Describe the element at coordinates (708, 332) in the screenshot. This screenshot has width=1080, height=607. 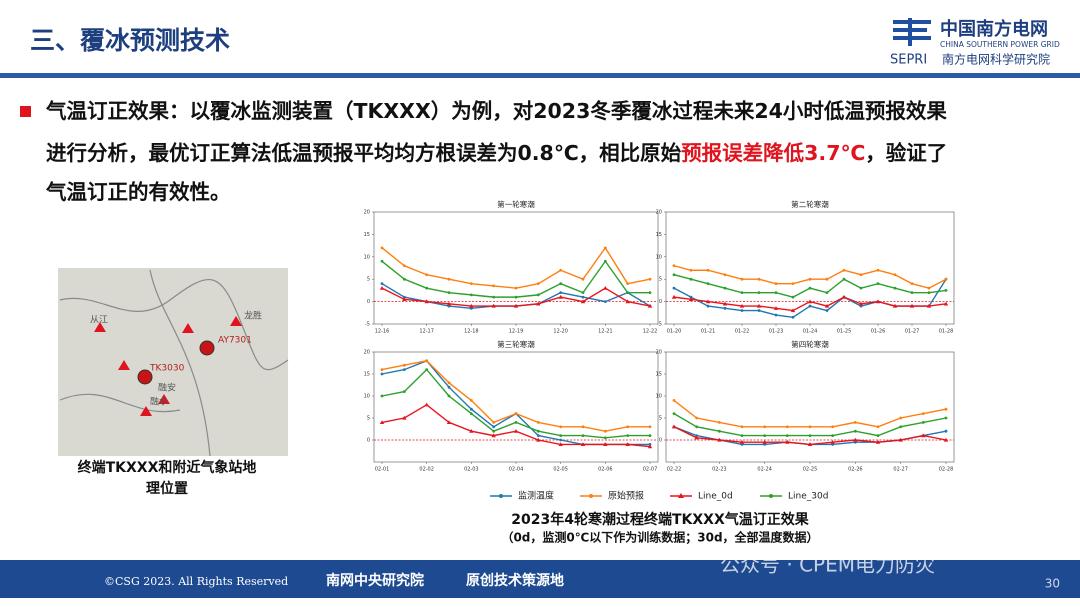
I see `x-tick-label: 01-21` at that location.